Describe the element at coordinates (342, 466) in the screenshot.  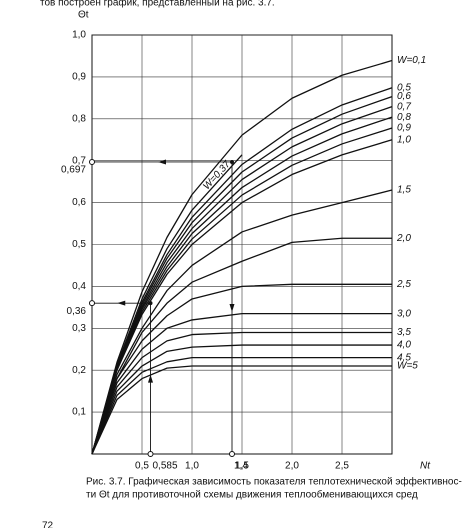
I see `x-tick-label: 2,5` at that location.